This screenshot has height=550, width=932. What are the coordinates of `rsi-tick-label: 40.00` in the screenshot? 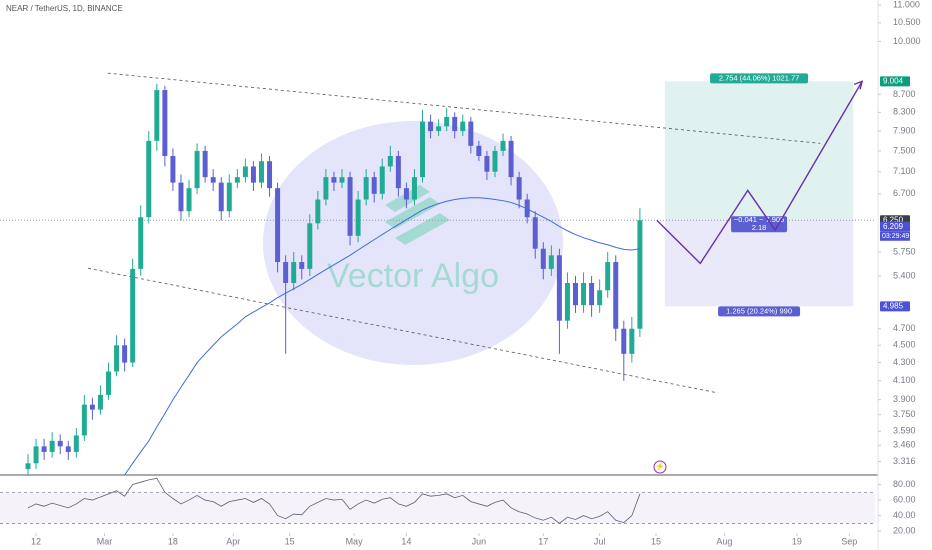 It's located at (904, 515).